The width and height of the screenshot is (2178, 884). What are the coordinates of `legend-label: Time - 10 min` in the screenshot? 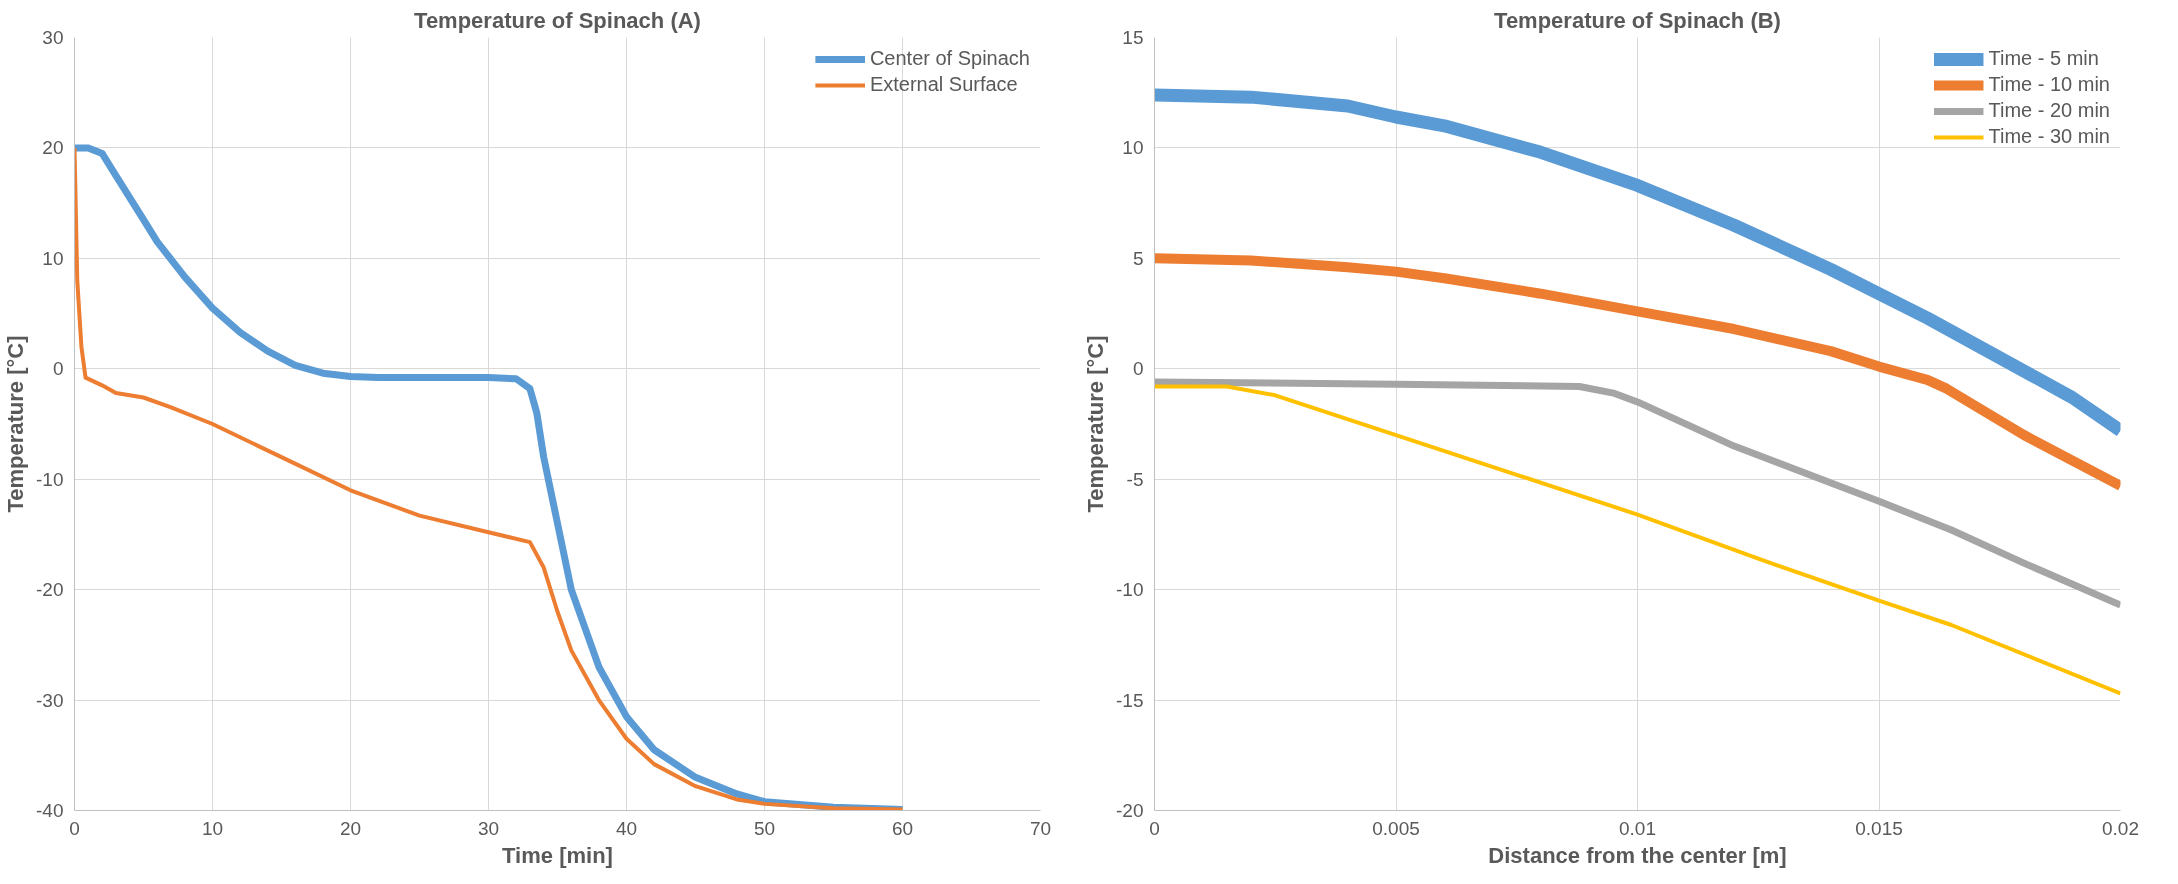 It's located at (2049, 84).